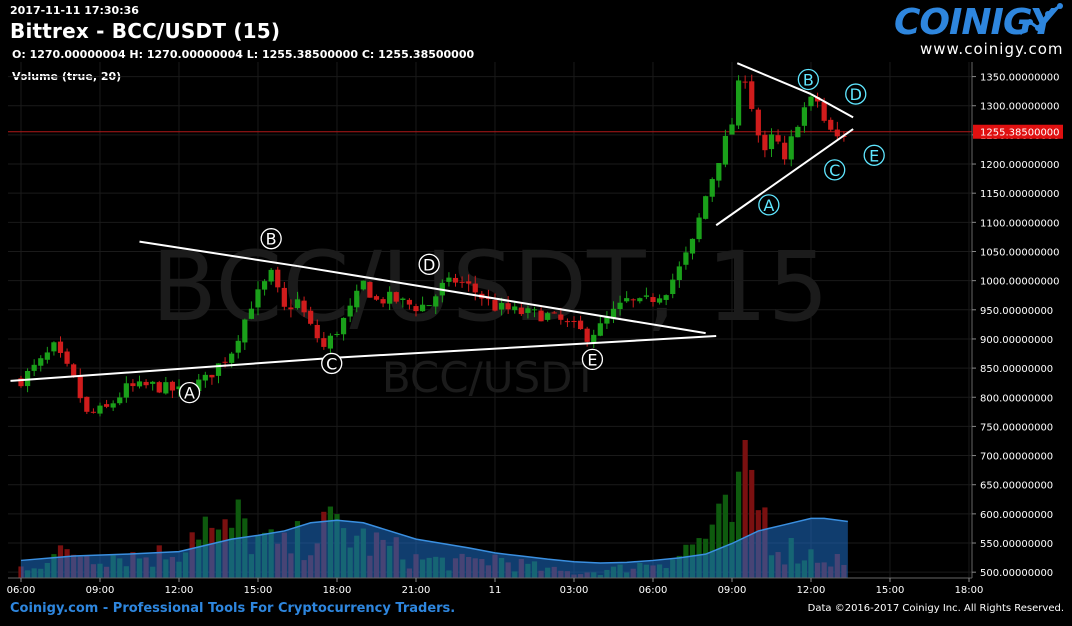 The width and height of the screenshot is (1072, 626). What do you see at coordinates (653, 590) in the screenshot?
I see `x-tick-label: 06:00` at bounding box center [653, 590].